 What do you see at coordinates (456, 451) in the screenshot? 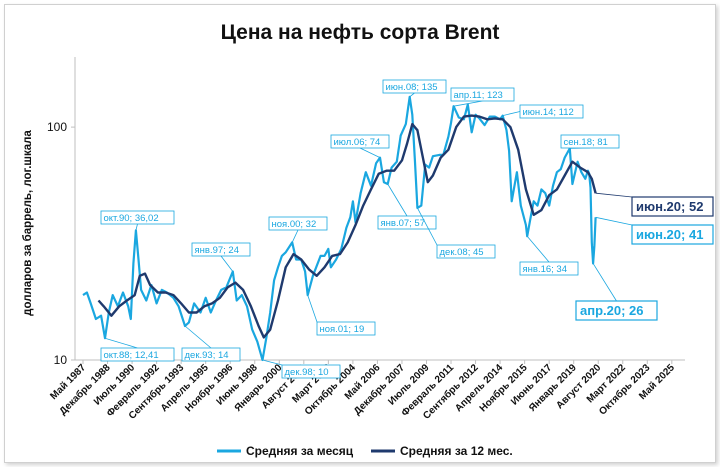
I see `legend-label-12m: Средняя за 12 мес.` at bounding box center [456, 451].